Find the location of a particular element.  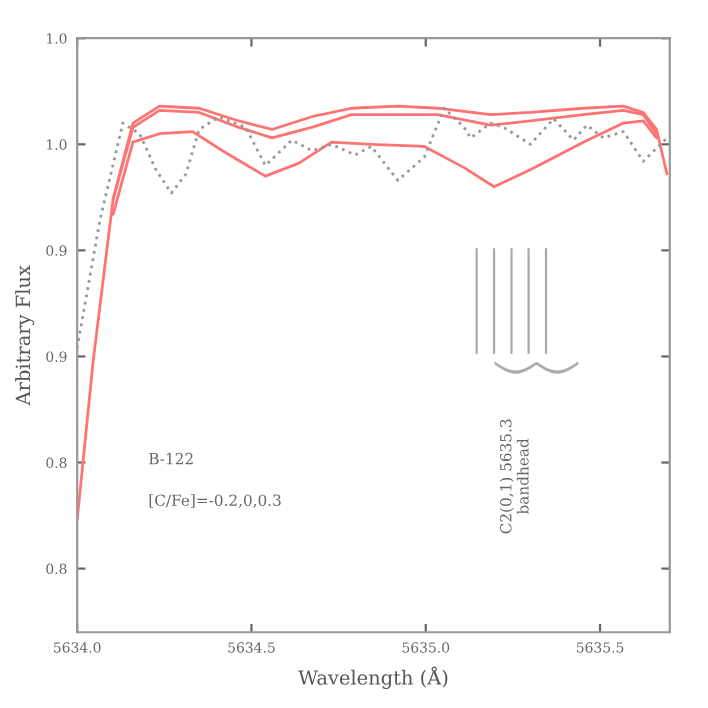

y-axis-title: Arbitrary Flux is located at coordinates (25, 335).